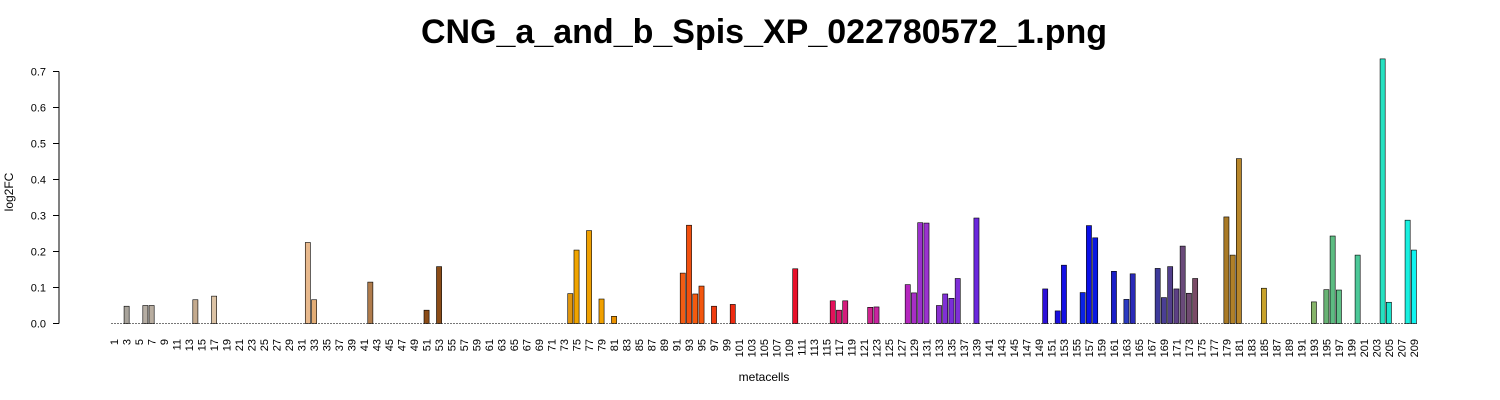 Image resolution: width=1500 pixels, height=400 pixels. I want to click on x-tick-label: 145, so click(1015, 348).